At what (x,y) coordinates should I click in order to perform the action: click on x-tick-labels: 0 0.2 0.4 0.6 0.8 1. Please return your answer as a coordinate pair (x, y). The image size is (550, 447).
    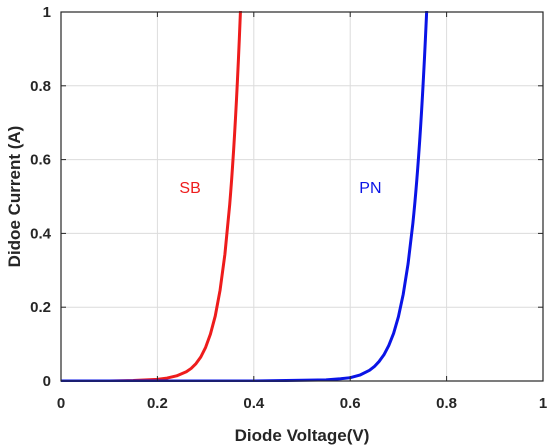
    Looking at the image, I should click on (302, 403).